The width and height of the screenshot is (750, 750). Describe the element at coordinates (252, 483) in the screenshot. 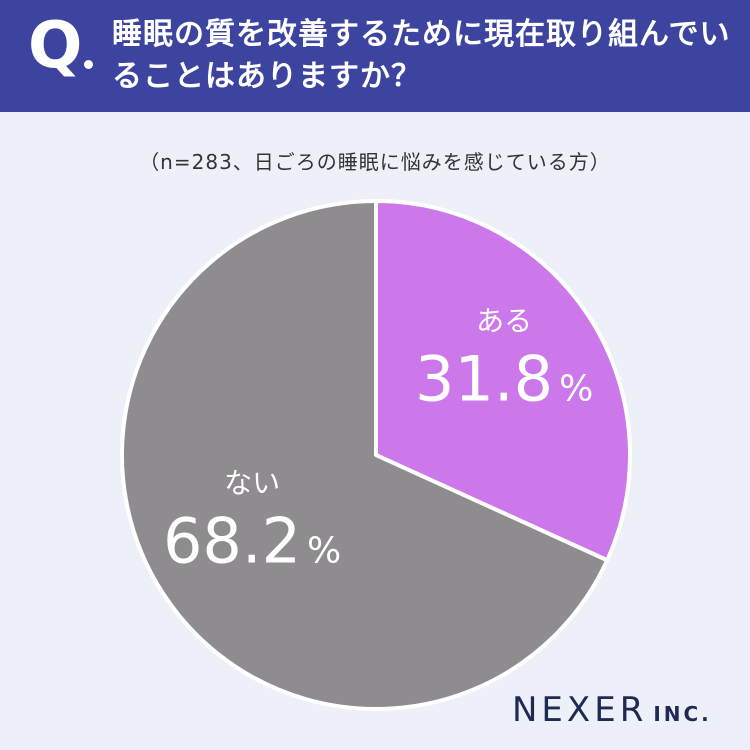

I see `slice-label-1: ない` at that location.